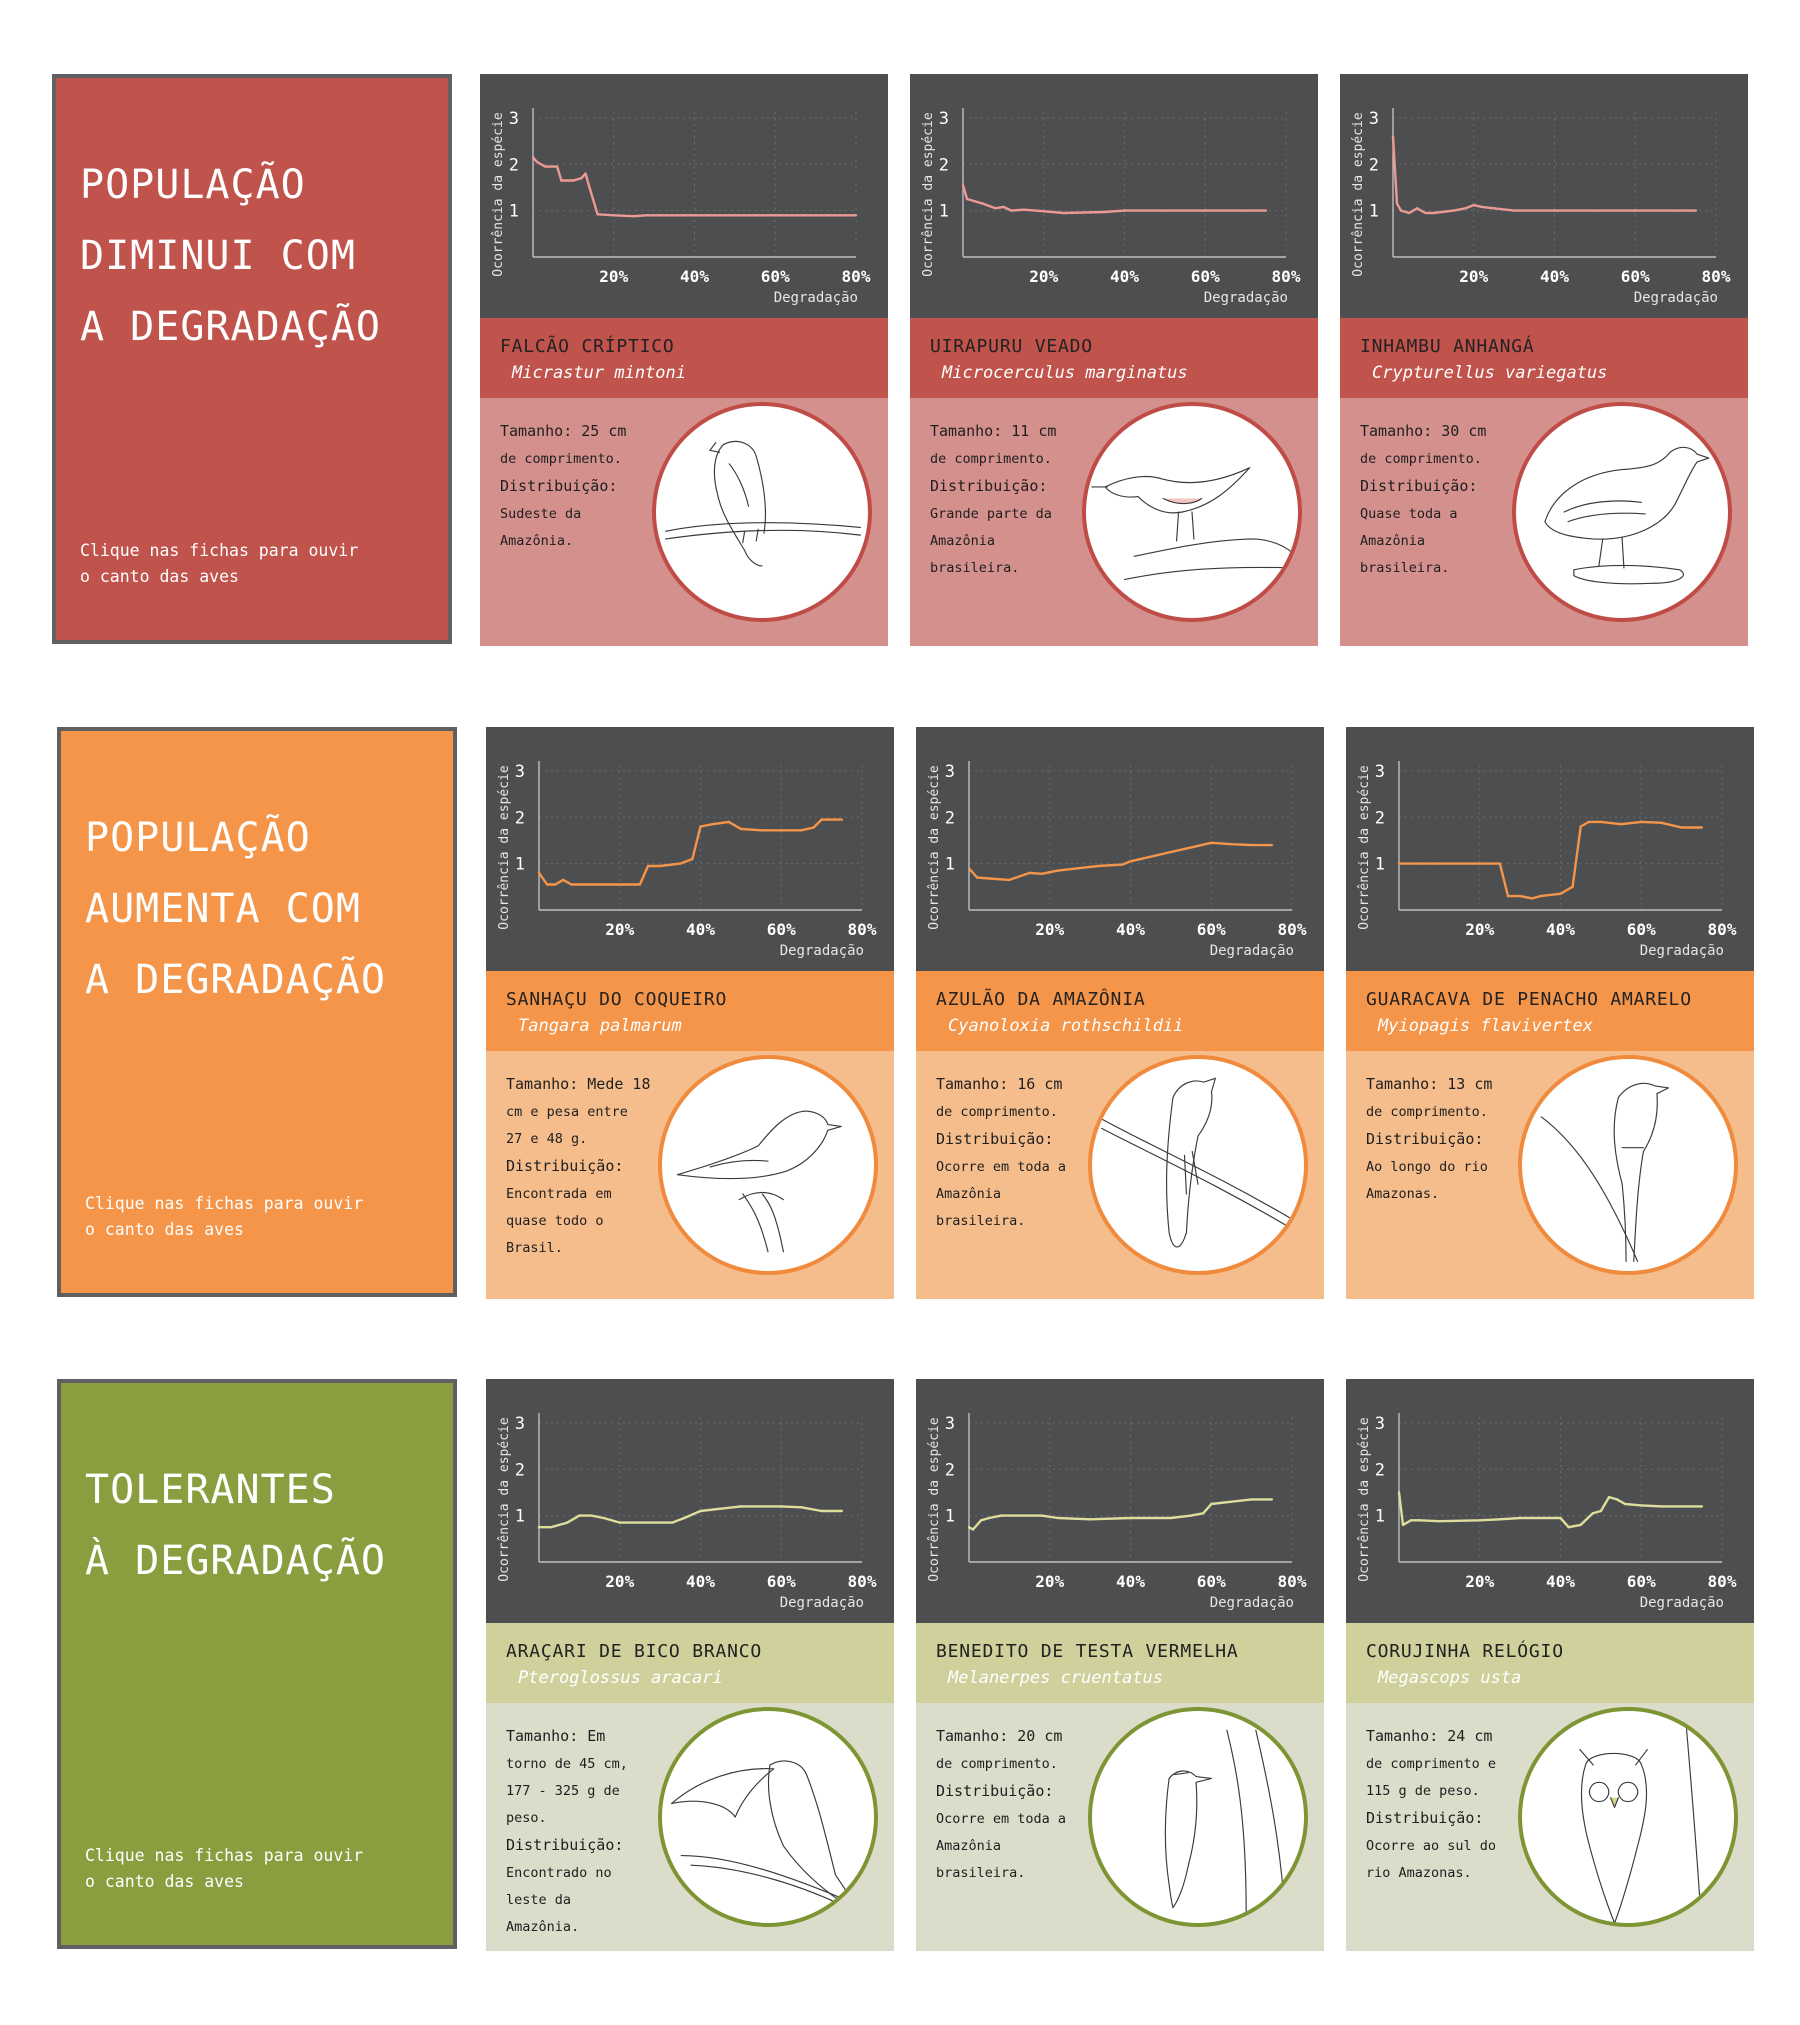 This screenshot has width=1800, height=2025. Describe the element at coordinates (1605, 1172) in the screenshot. I see `elaenia-icon` at that location.